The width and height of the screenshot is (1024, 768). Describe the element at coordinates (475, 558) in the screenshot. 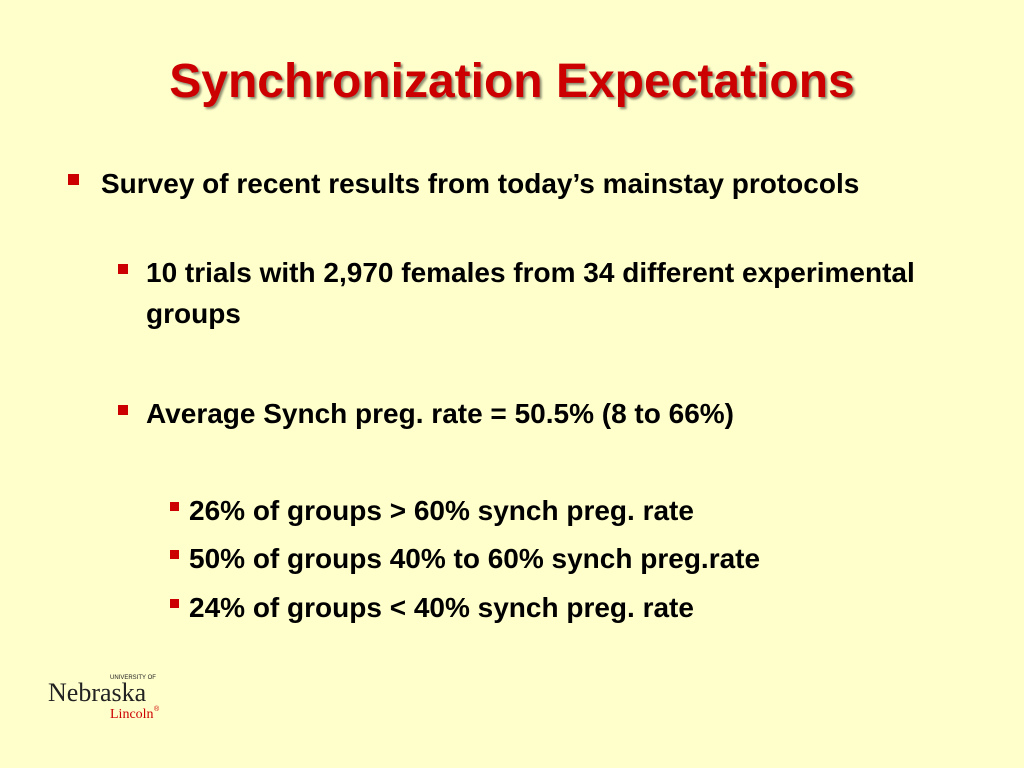

I see `bullet-text: 50% of groups 40% to 60% synch preg.rate` at that location.